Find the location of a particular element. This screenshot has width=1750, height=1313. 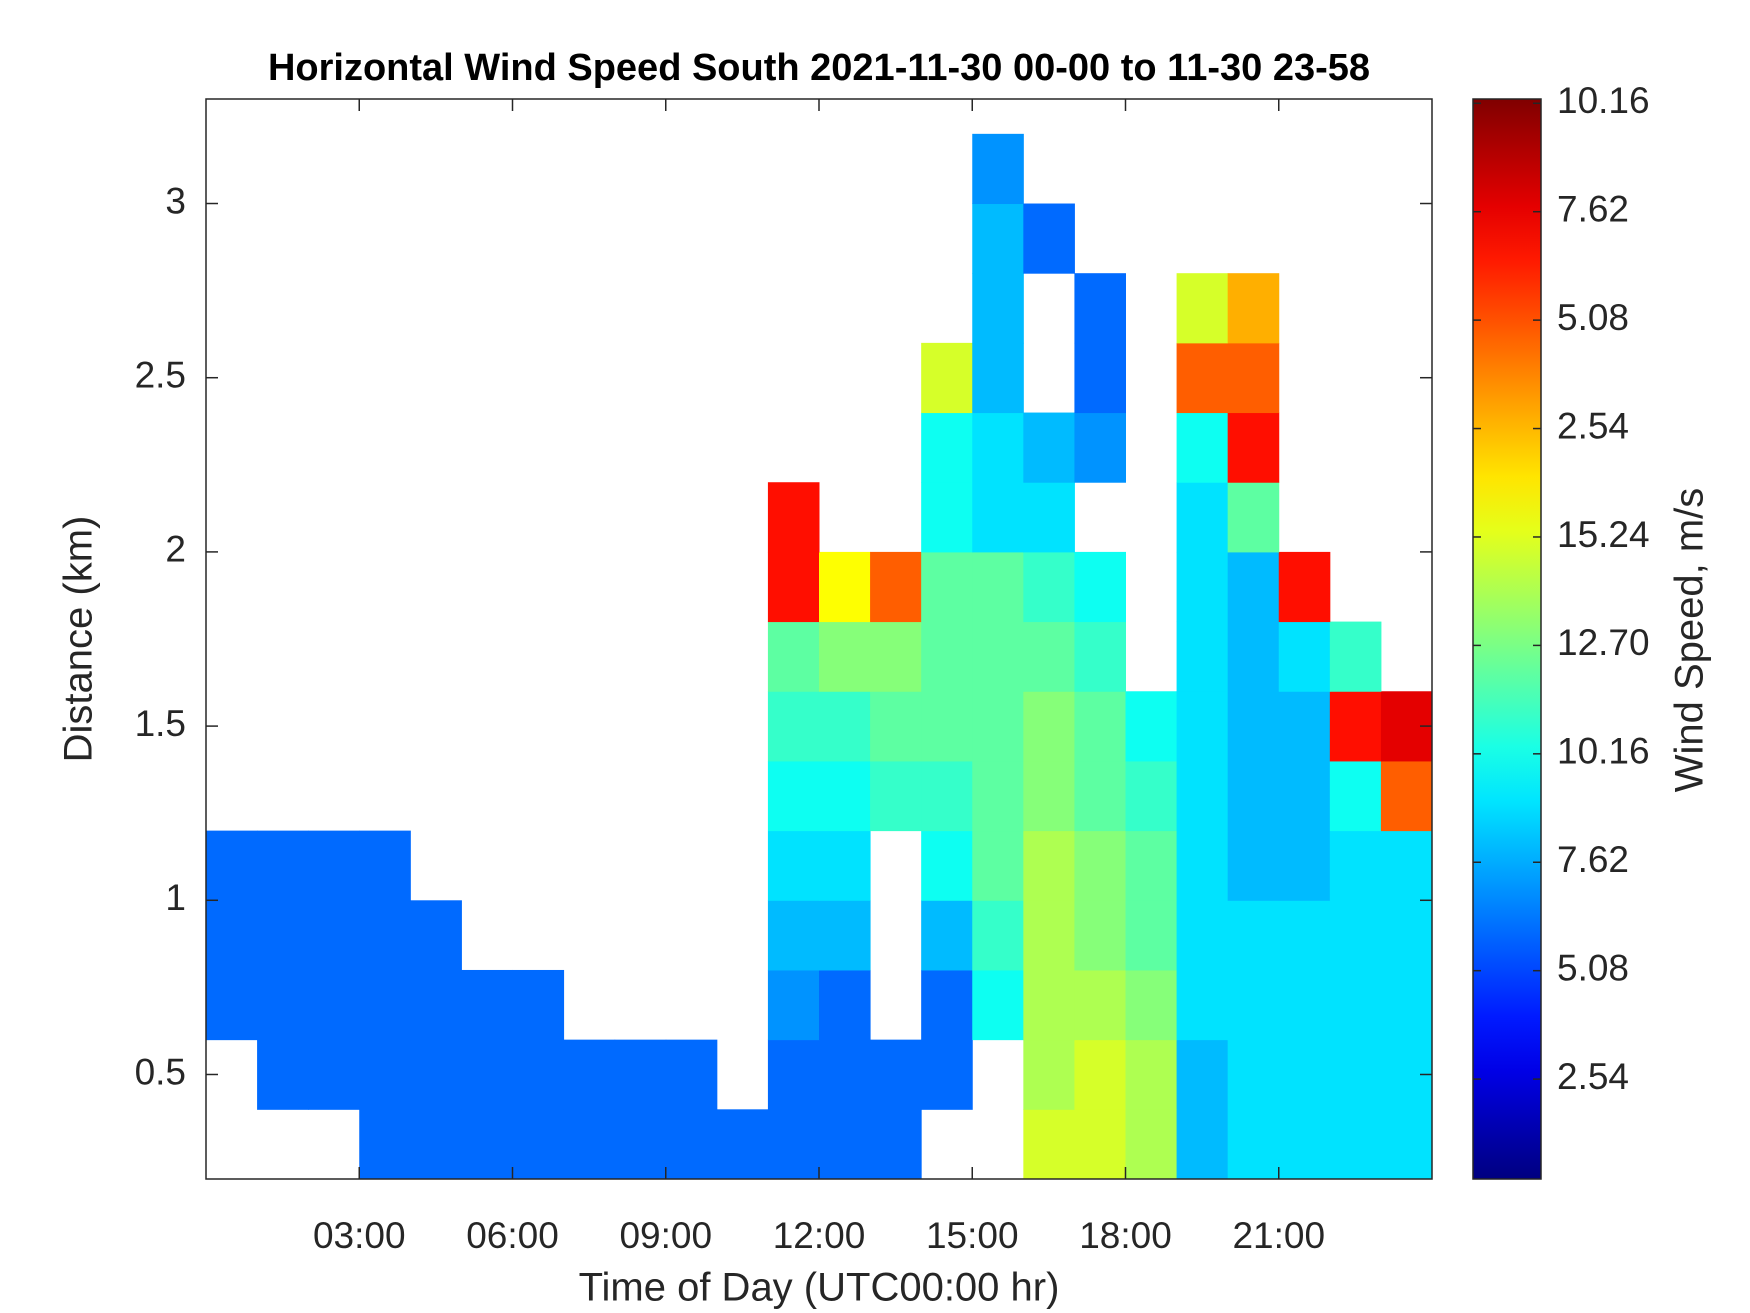

colorbar-tick-label: 2.54 is located at coordinates (1593, 1076).